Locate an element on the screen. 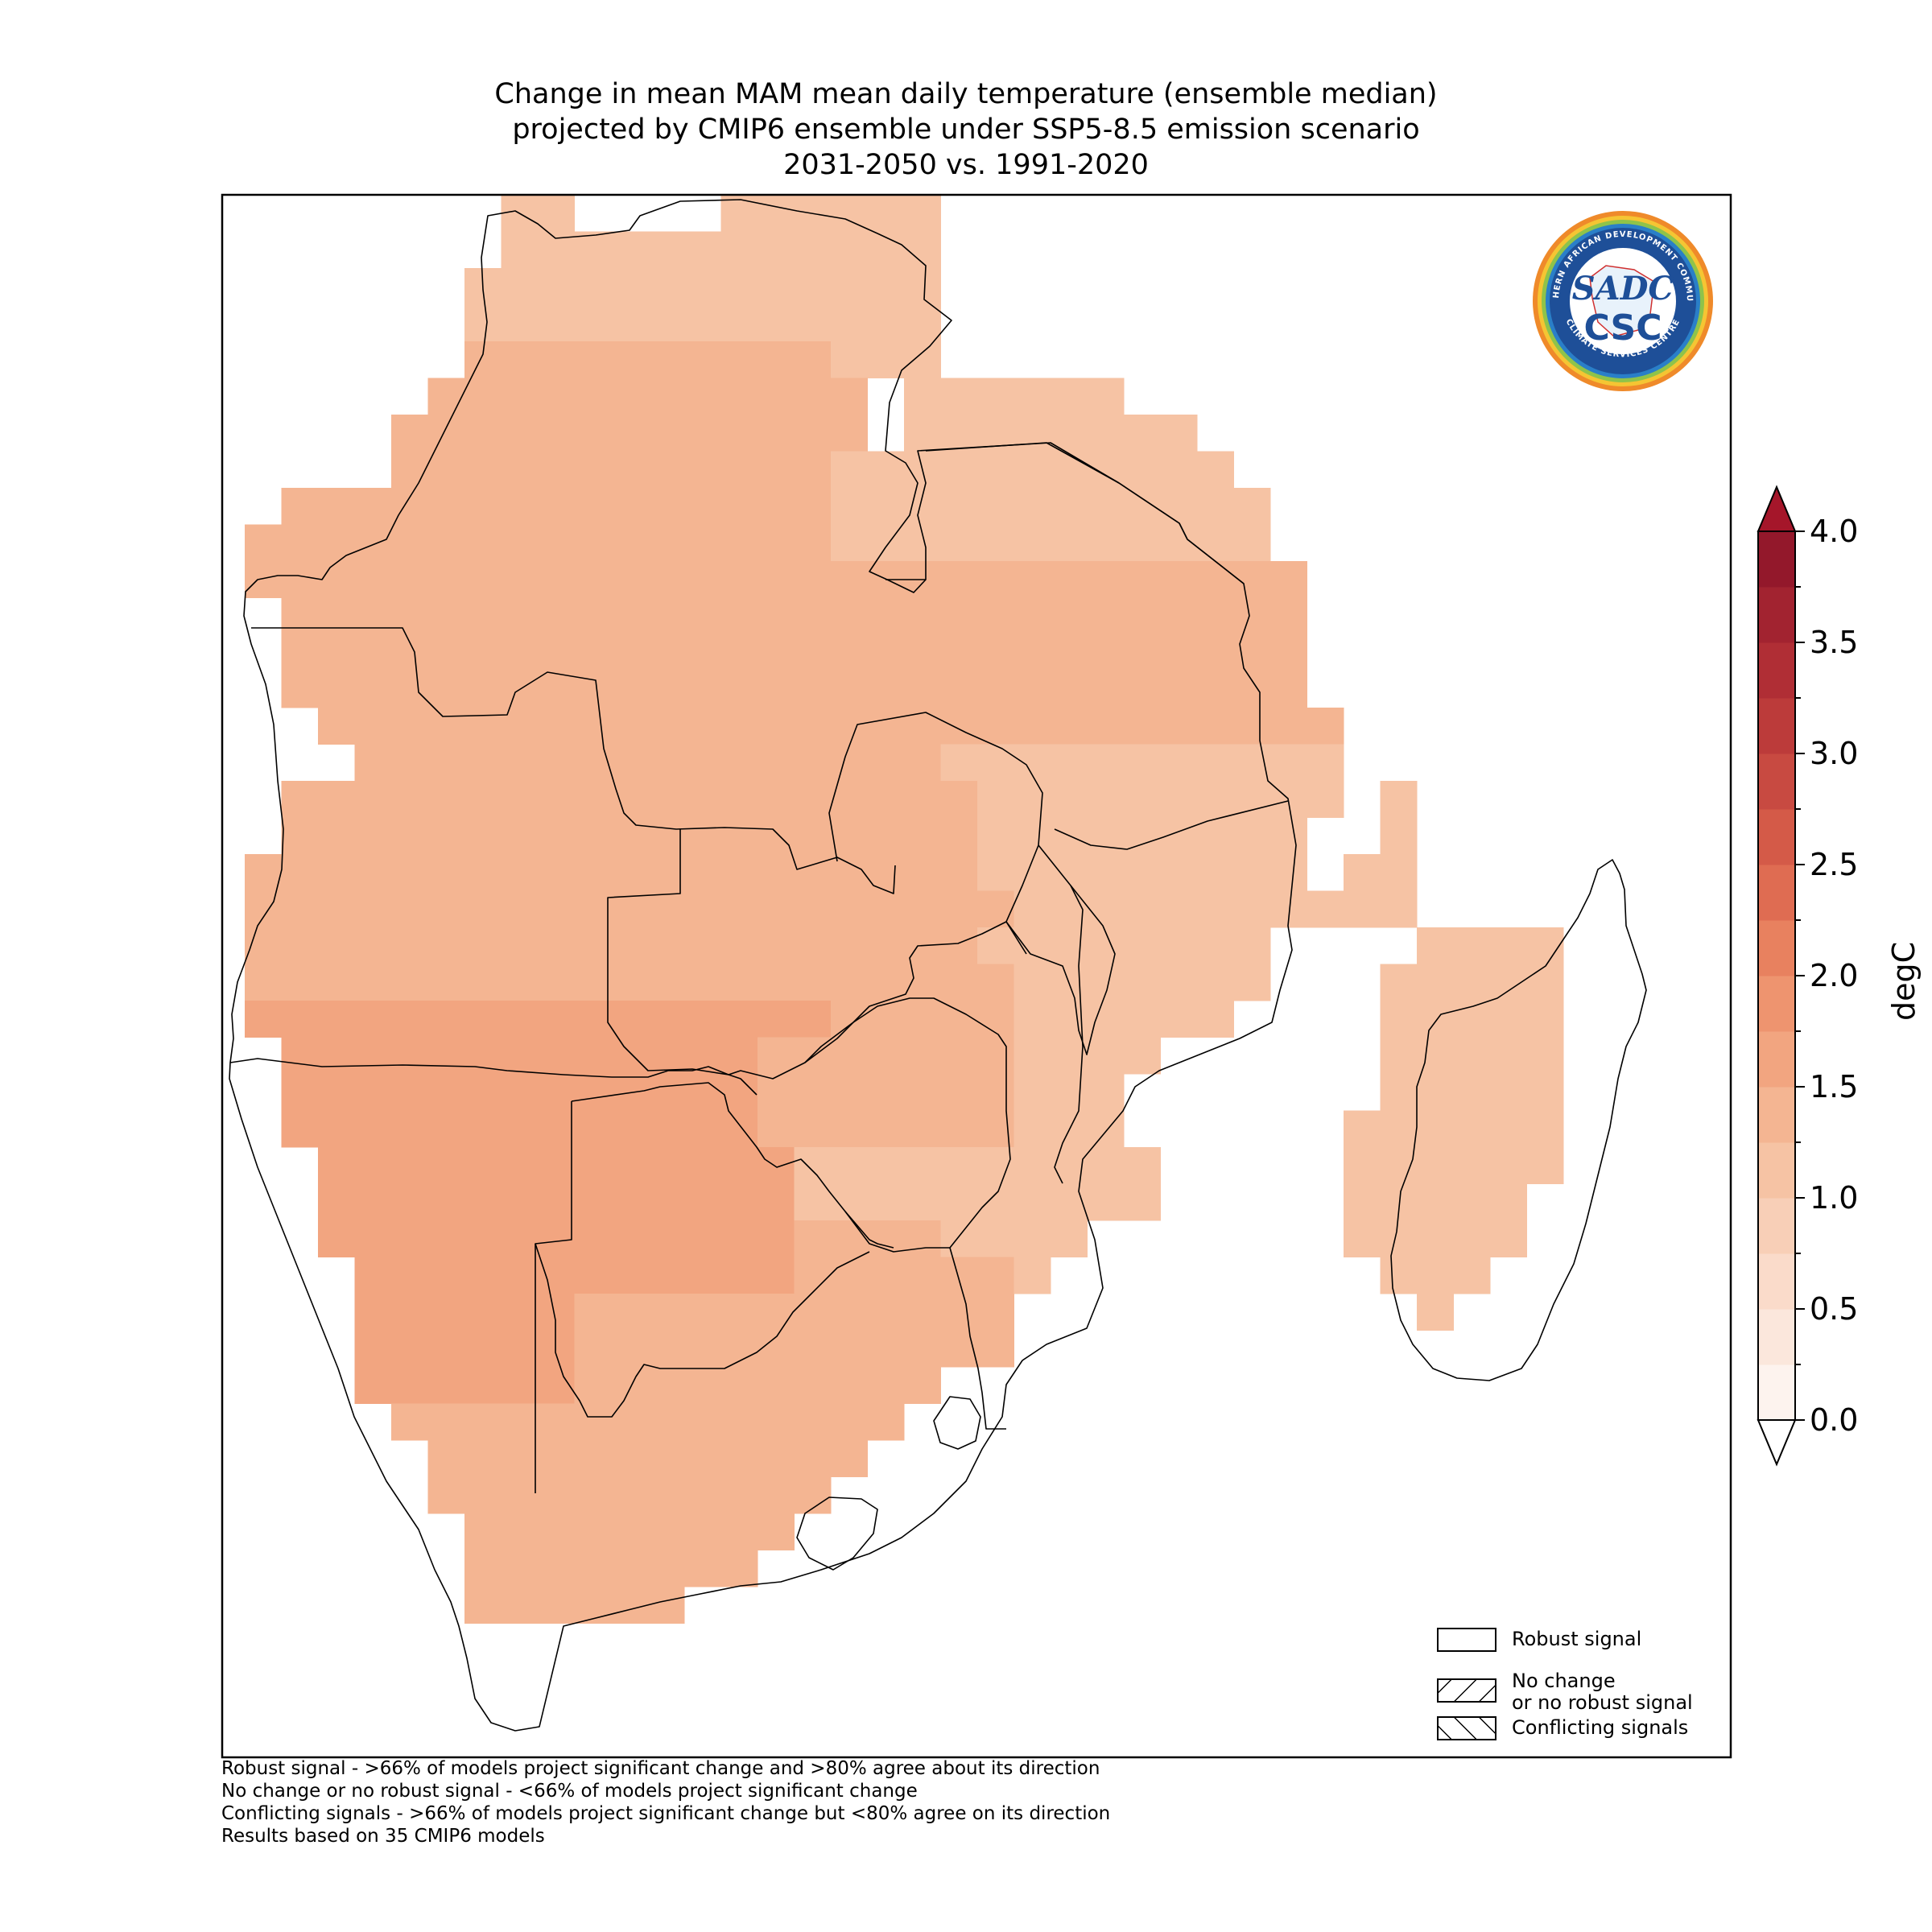 The image size is (1932, 1932). congo-angola-border is located at coordinates (573, 760).